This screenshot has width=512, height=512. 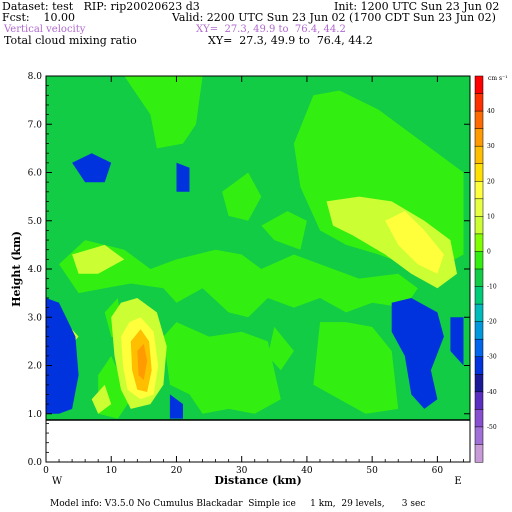 I want to click on x-axis-label: Distance (km), so click(x=257, y=480).